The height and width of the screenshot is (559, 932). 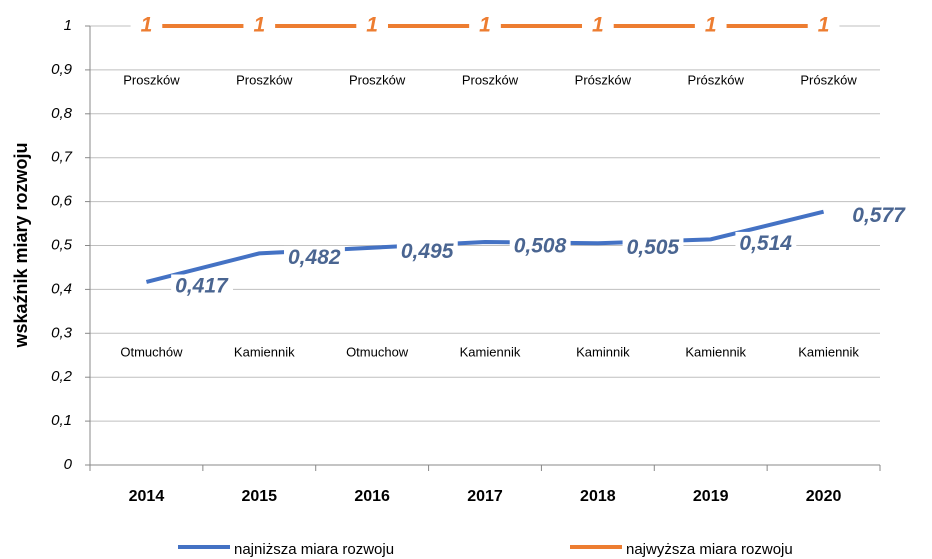 What do you see at coordinates (314, 549) in the screenshot?
I see `legend-label: najniższa miara rozwoju` at bounding box center [314, 549].